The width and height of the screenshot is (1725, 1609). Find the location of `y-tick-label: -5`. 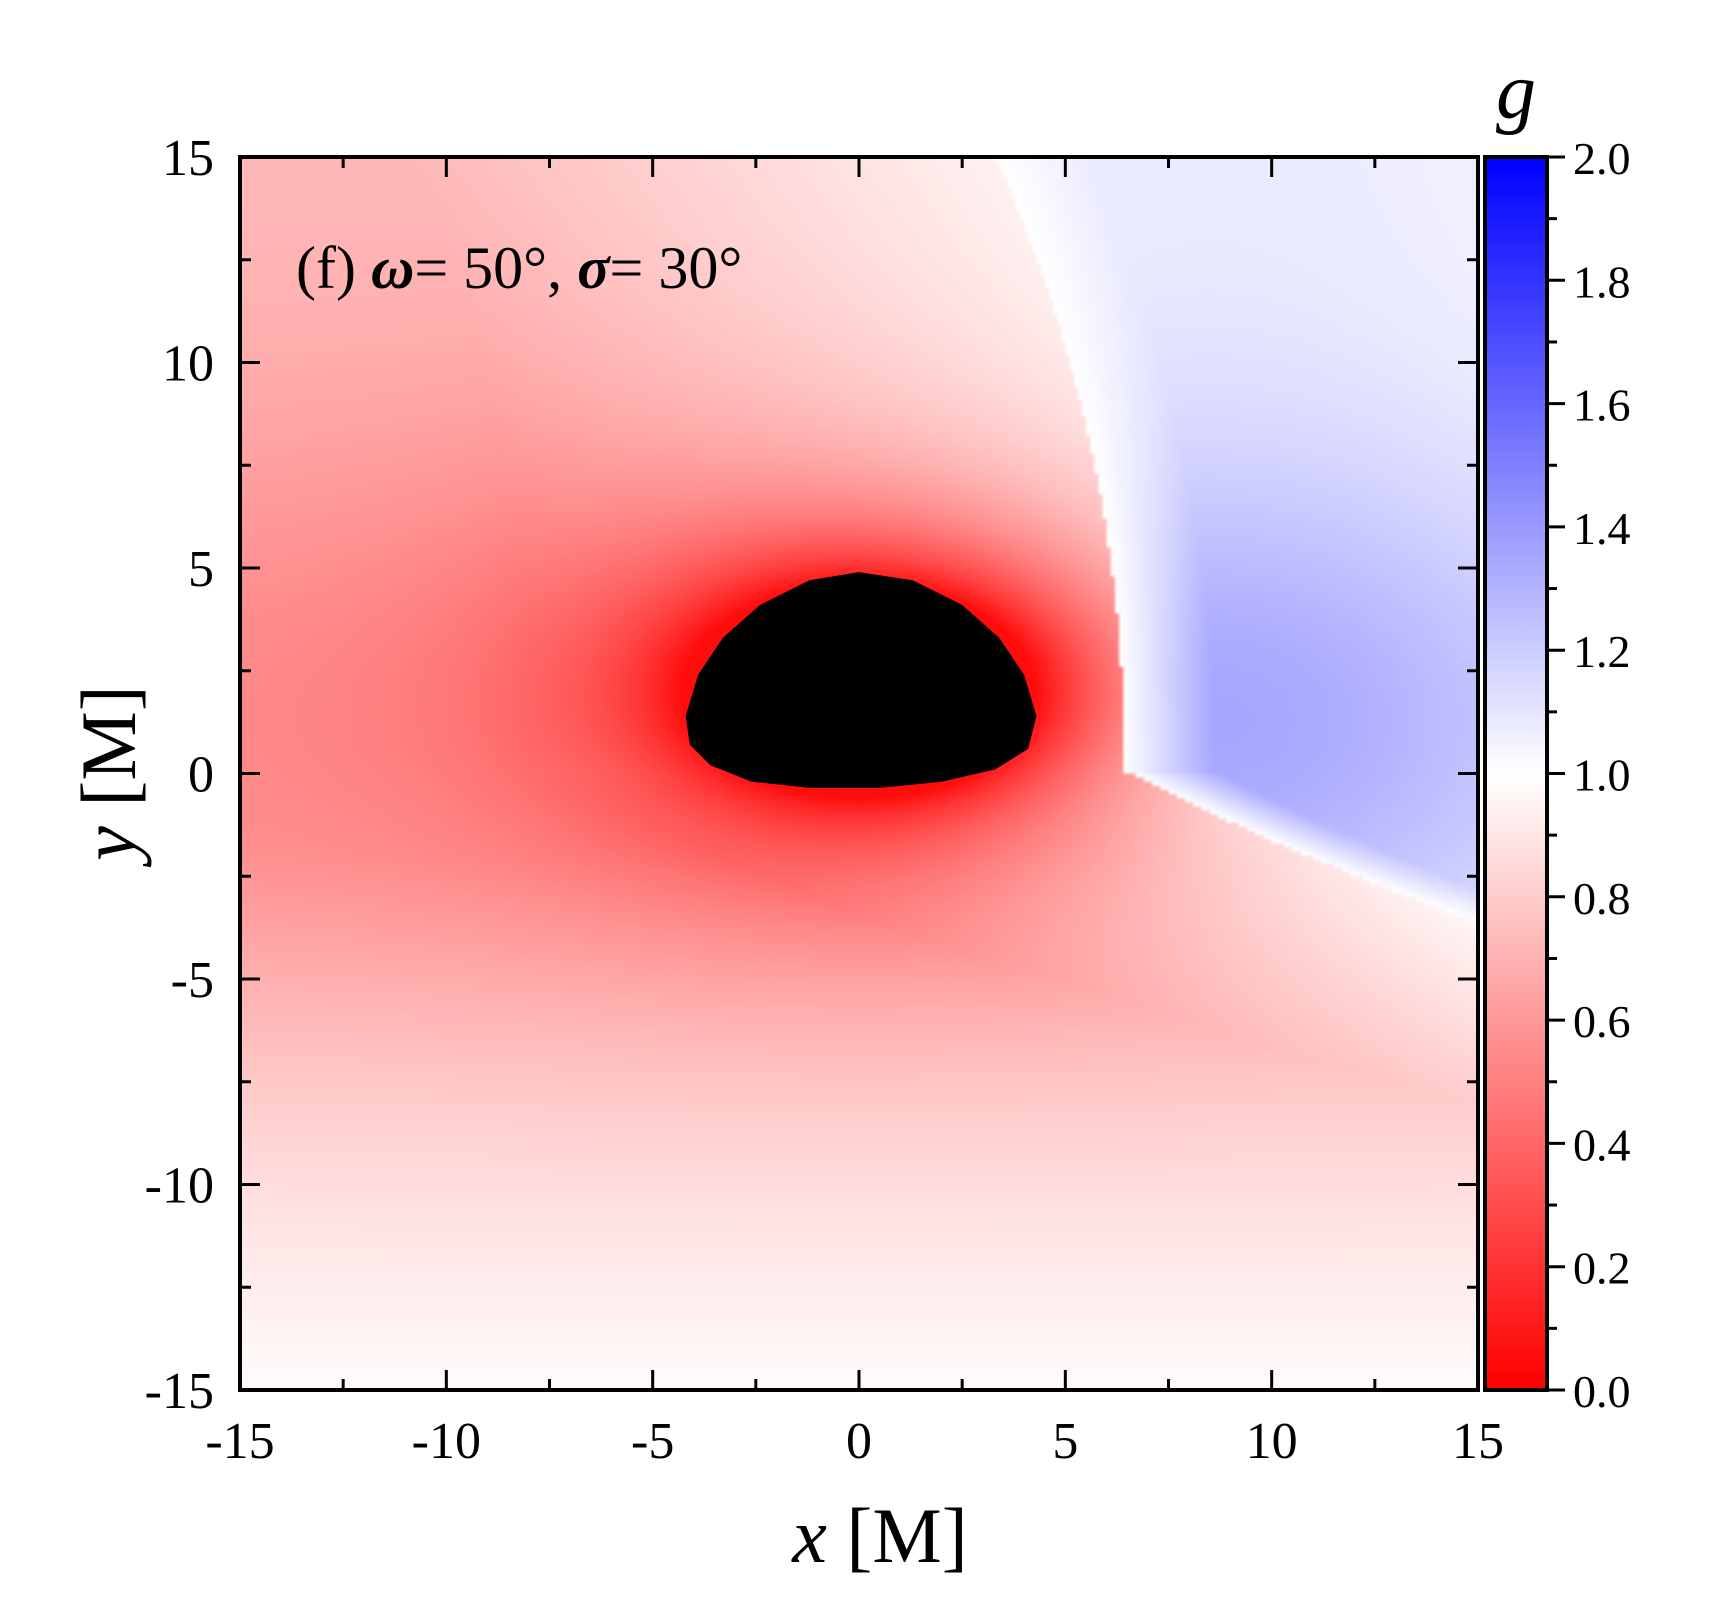

y-tick-label: -5 is located at coordinates (192, 980).